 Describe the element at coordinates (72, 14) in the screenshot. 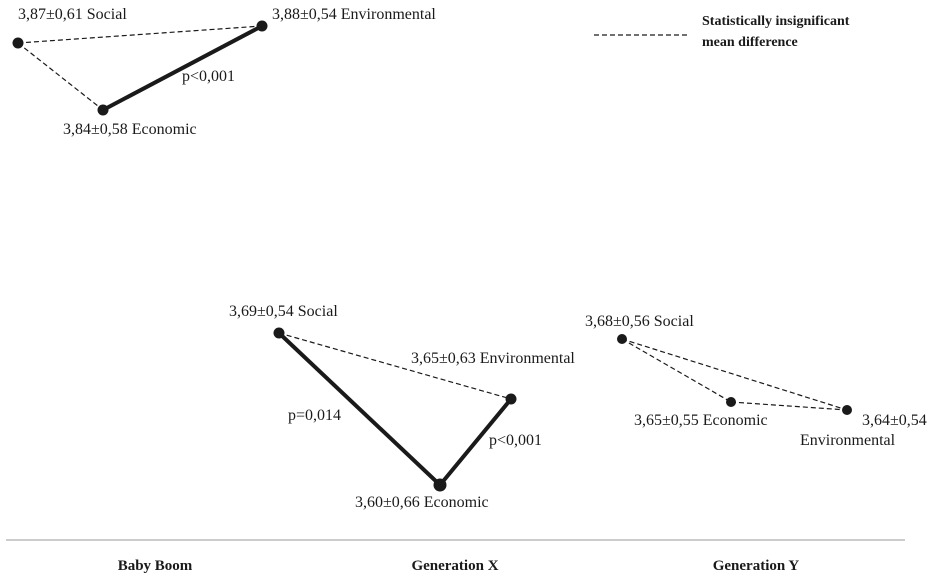

I see `node-label-social: 3,87±0,61 Social` at that location.